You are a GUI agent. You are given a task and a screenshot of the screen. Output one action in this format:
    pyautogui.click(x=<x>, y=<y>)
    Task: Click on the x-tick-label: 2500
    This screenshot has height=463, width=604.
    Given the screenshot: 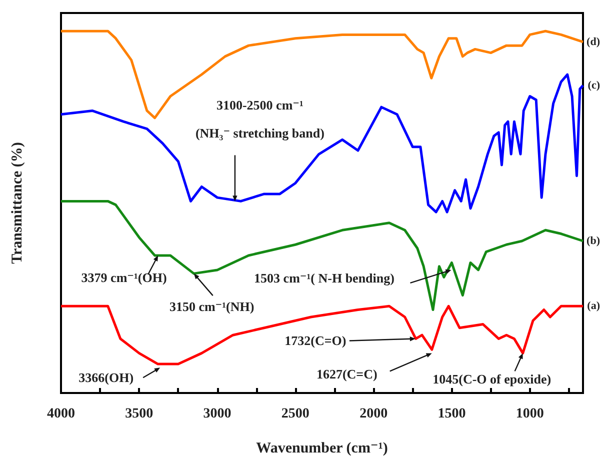 What is the action you would take?
    pyautogui.click(x=295, y=414)
    